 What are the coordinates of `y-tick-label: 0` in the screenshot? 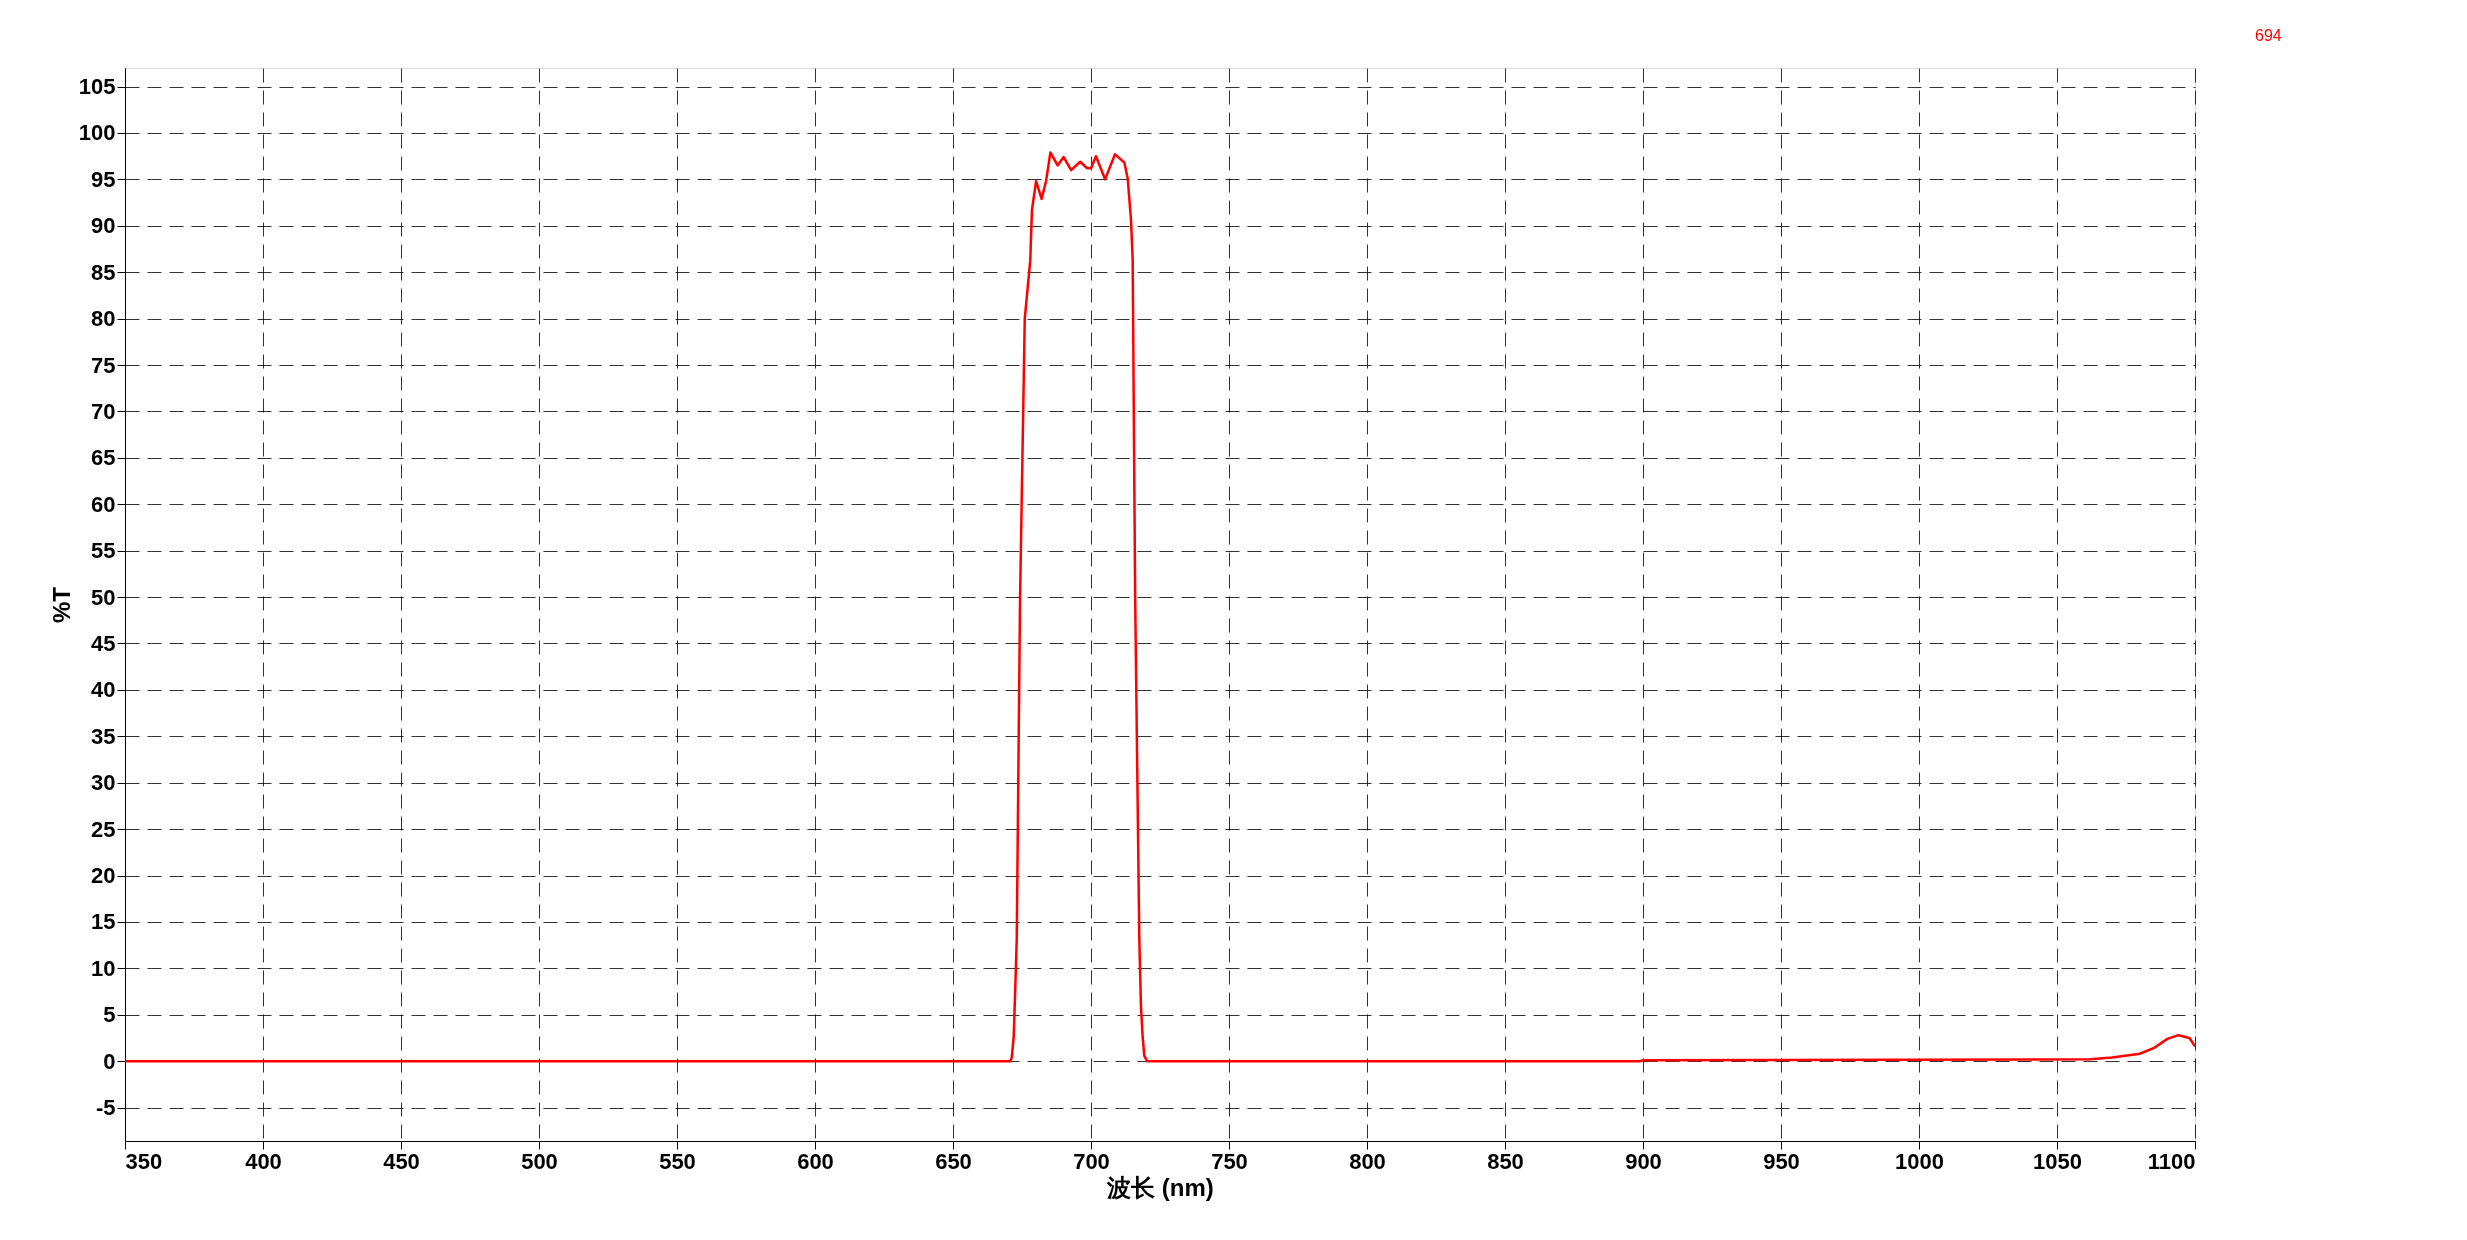 It's located at (109, 1061).